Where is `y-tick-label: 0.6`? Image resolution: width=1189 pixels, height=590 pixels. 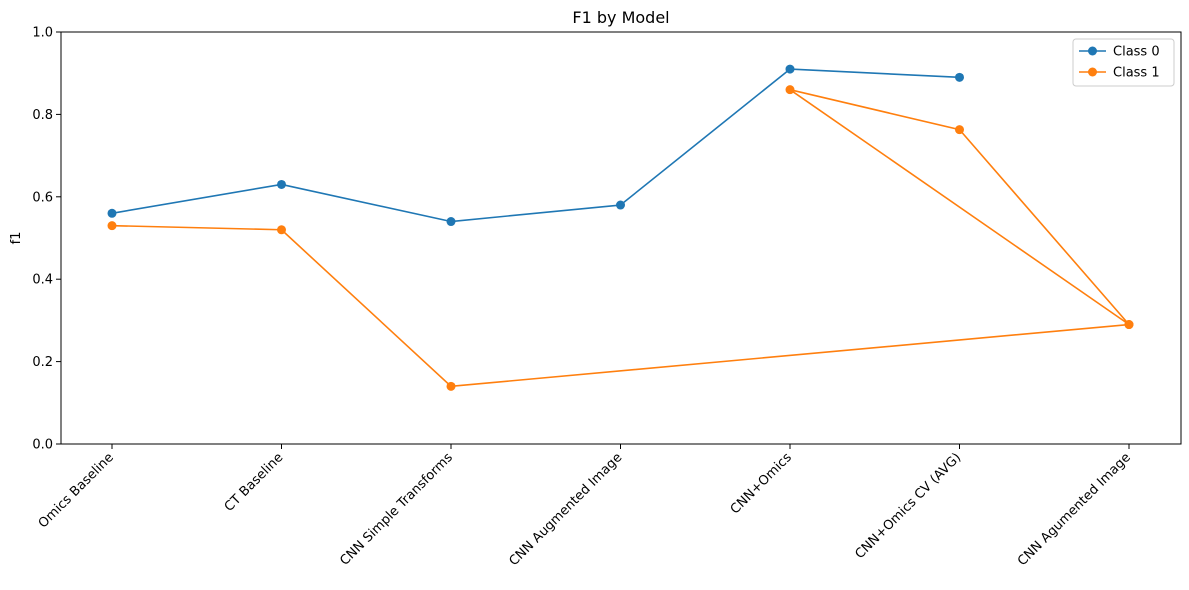 y-tick-label: 0.6 is located at coordinates (42, 197).